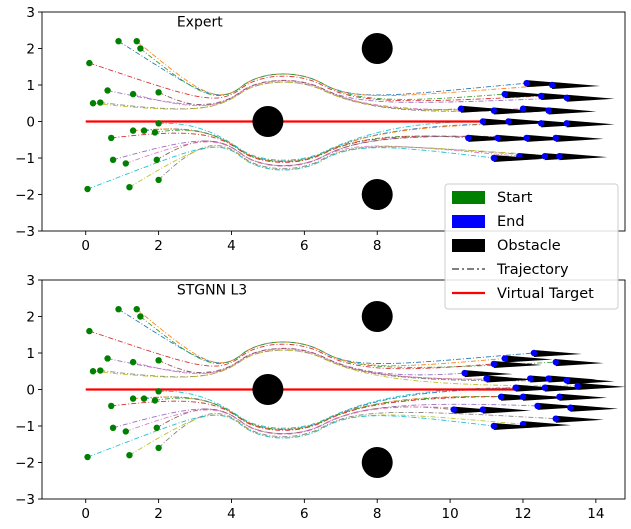  Describe the element at coordinates (231, 246) in the screenshot. I see `x-tick-label: 4` at that location.